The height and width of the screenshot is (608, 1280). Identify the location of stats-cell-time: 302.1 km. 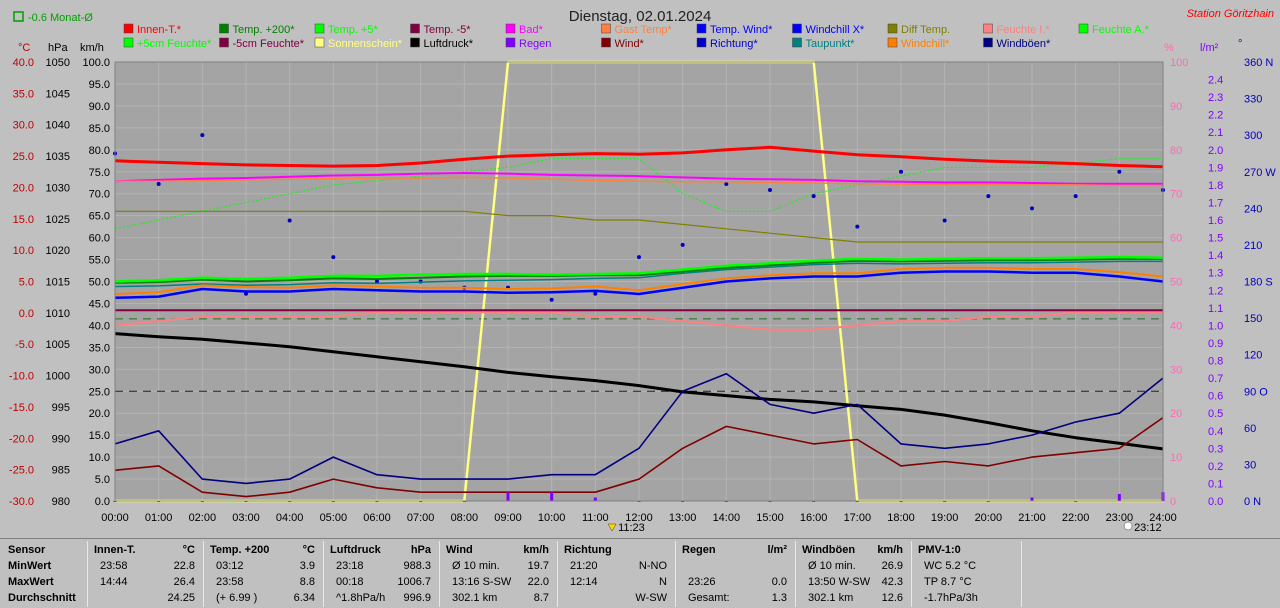
(831, 598).